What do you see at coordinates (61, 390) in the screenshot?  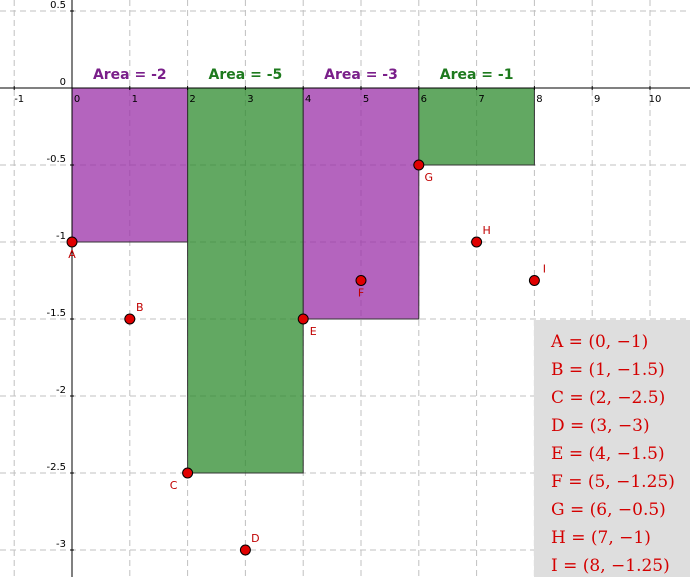 I see `y-tick-label: -2` at bounding box center [61, 390].